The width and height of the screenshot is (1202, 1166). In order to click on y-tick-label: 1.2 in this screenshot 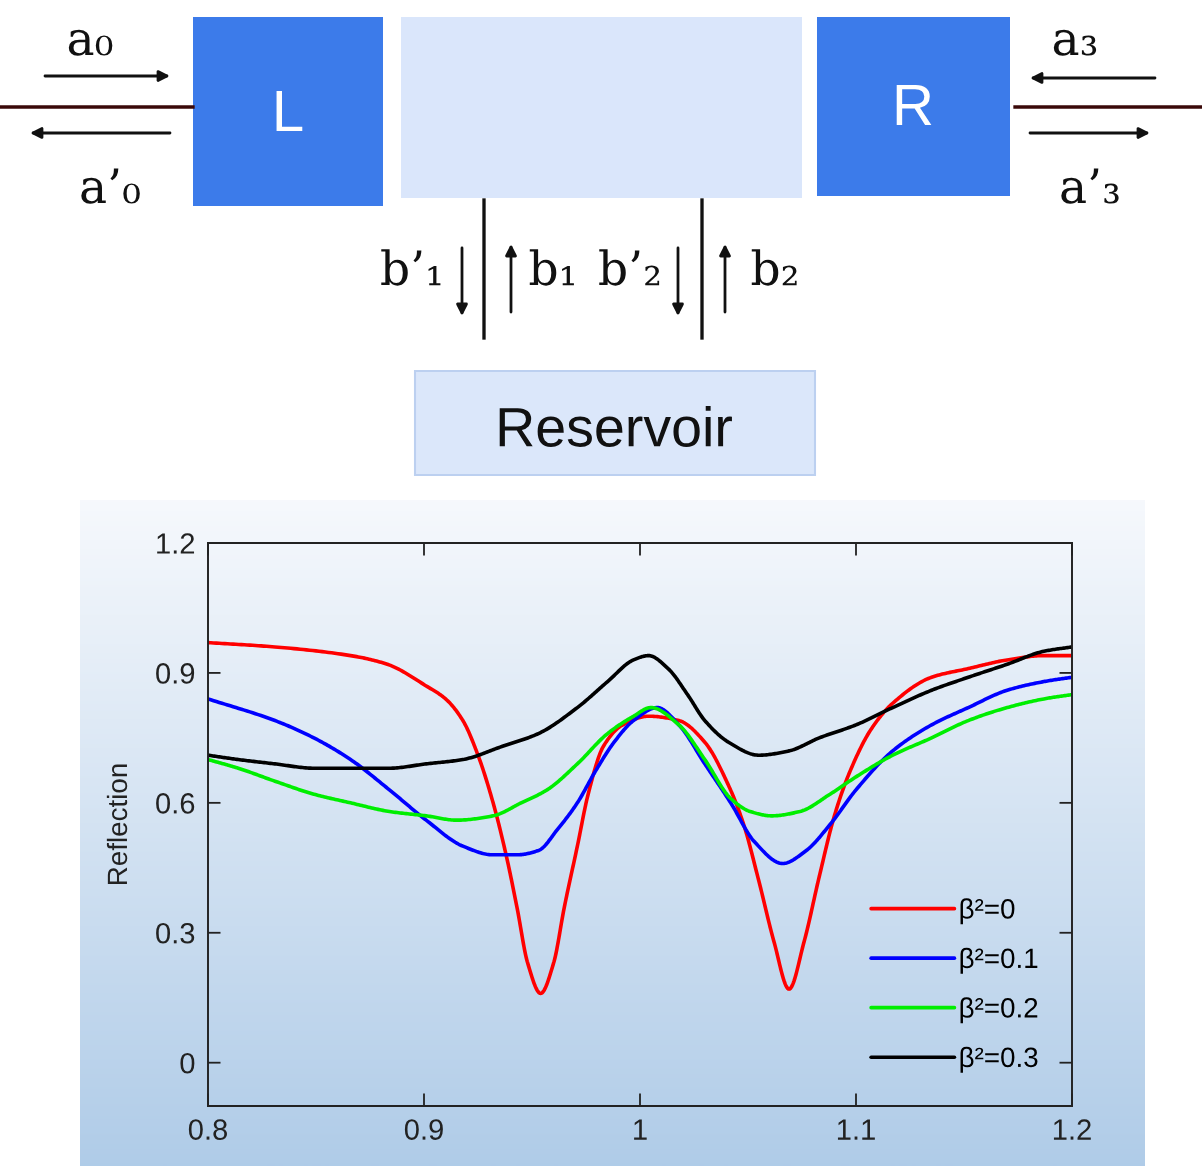, I will do `click(176, 543)`.